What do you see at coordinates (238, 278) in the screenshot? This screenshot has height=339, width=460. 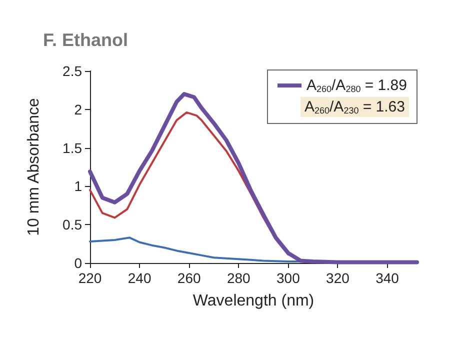 I see `x-tick-label: 280` at bounding box center [238, 278].